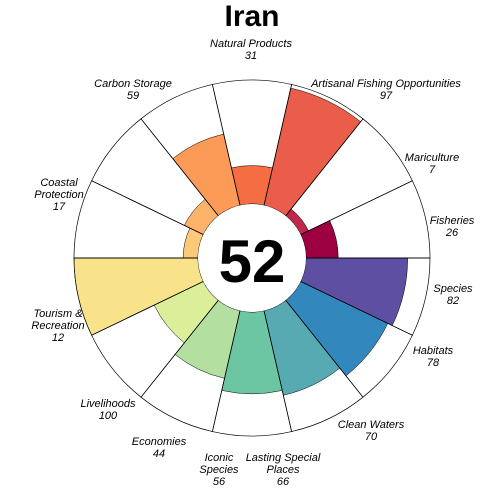 Image resolution: width=504 pixels, height=504 pixels. I want to click on label-lasting-special-places: Lasting Special Places 66, so click(283, 470).